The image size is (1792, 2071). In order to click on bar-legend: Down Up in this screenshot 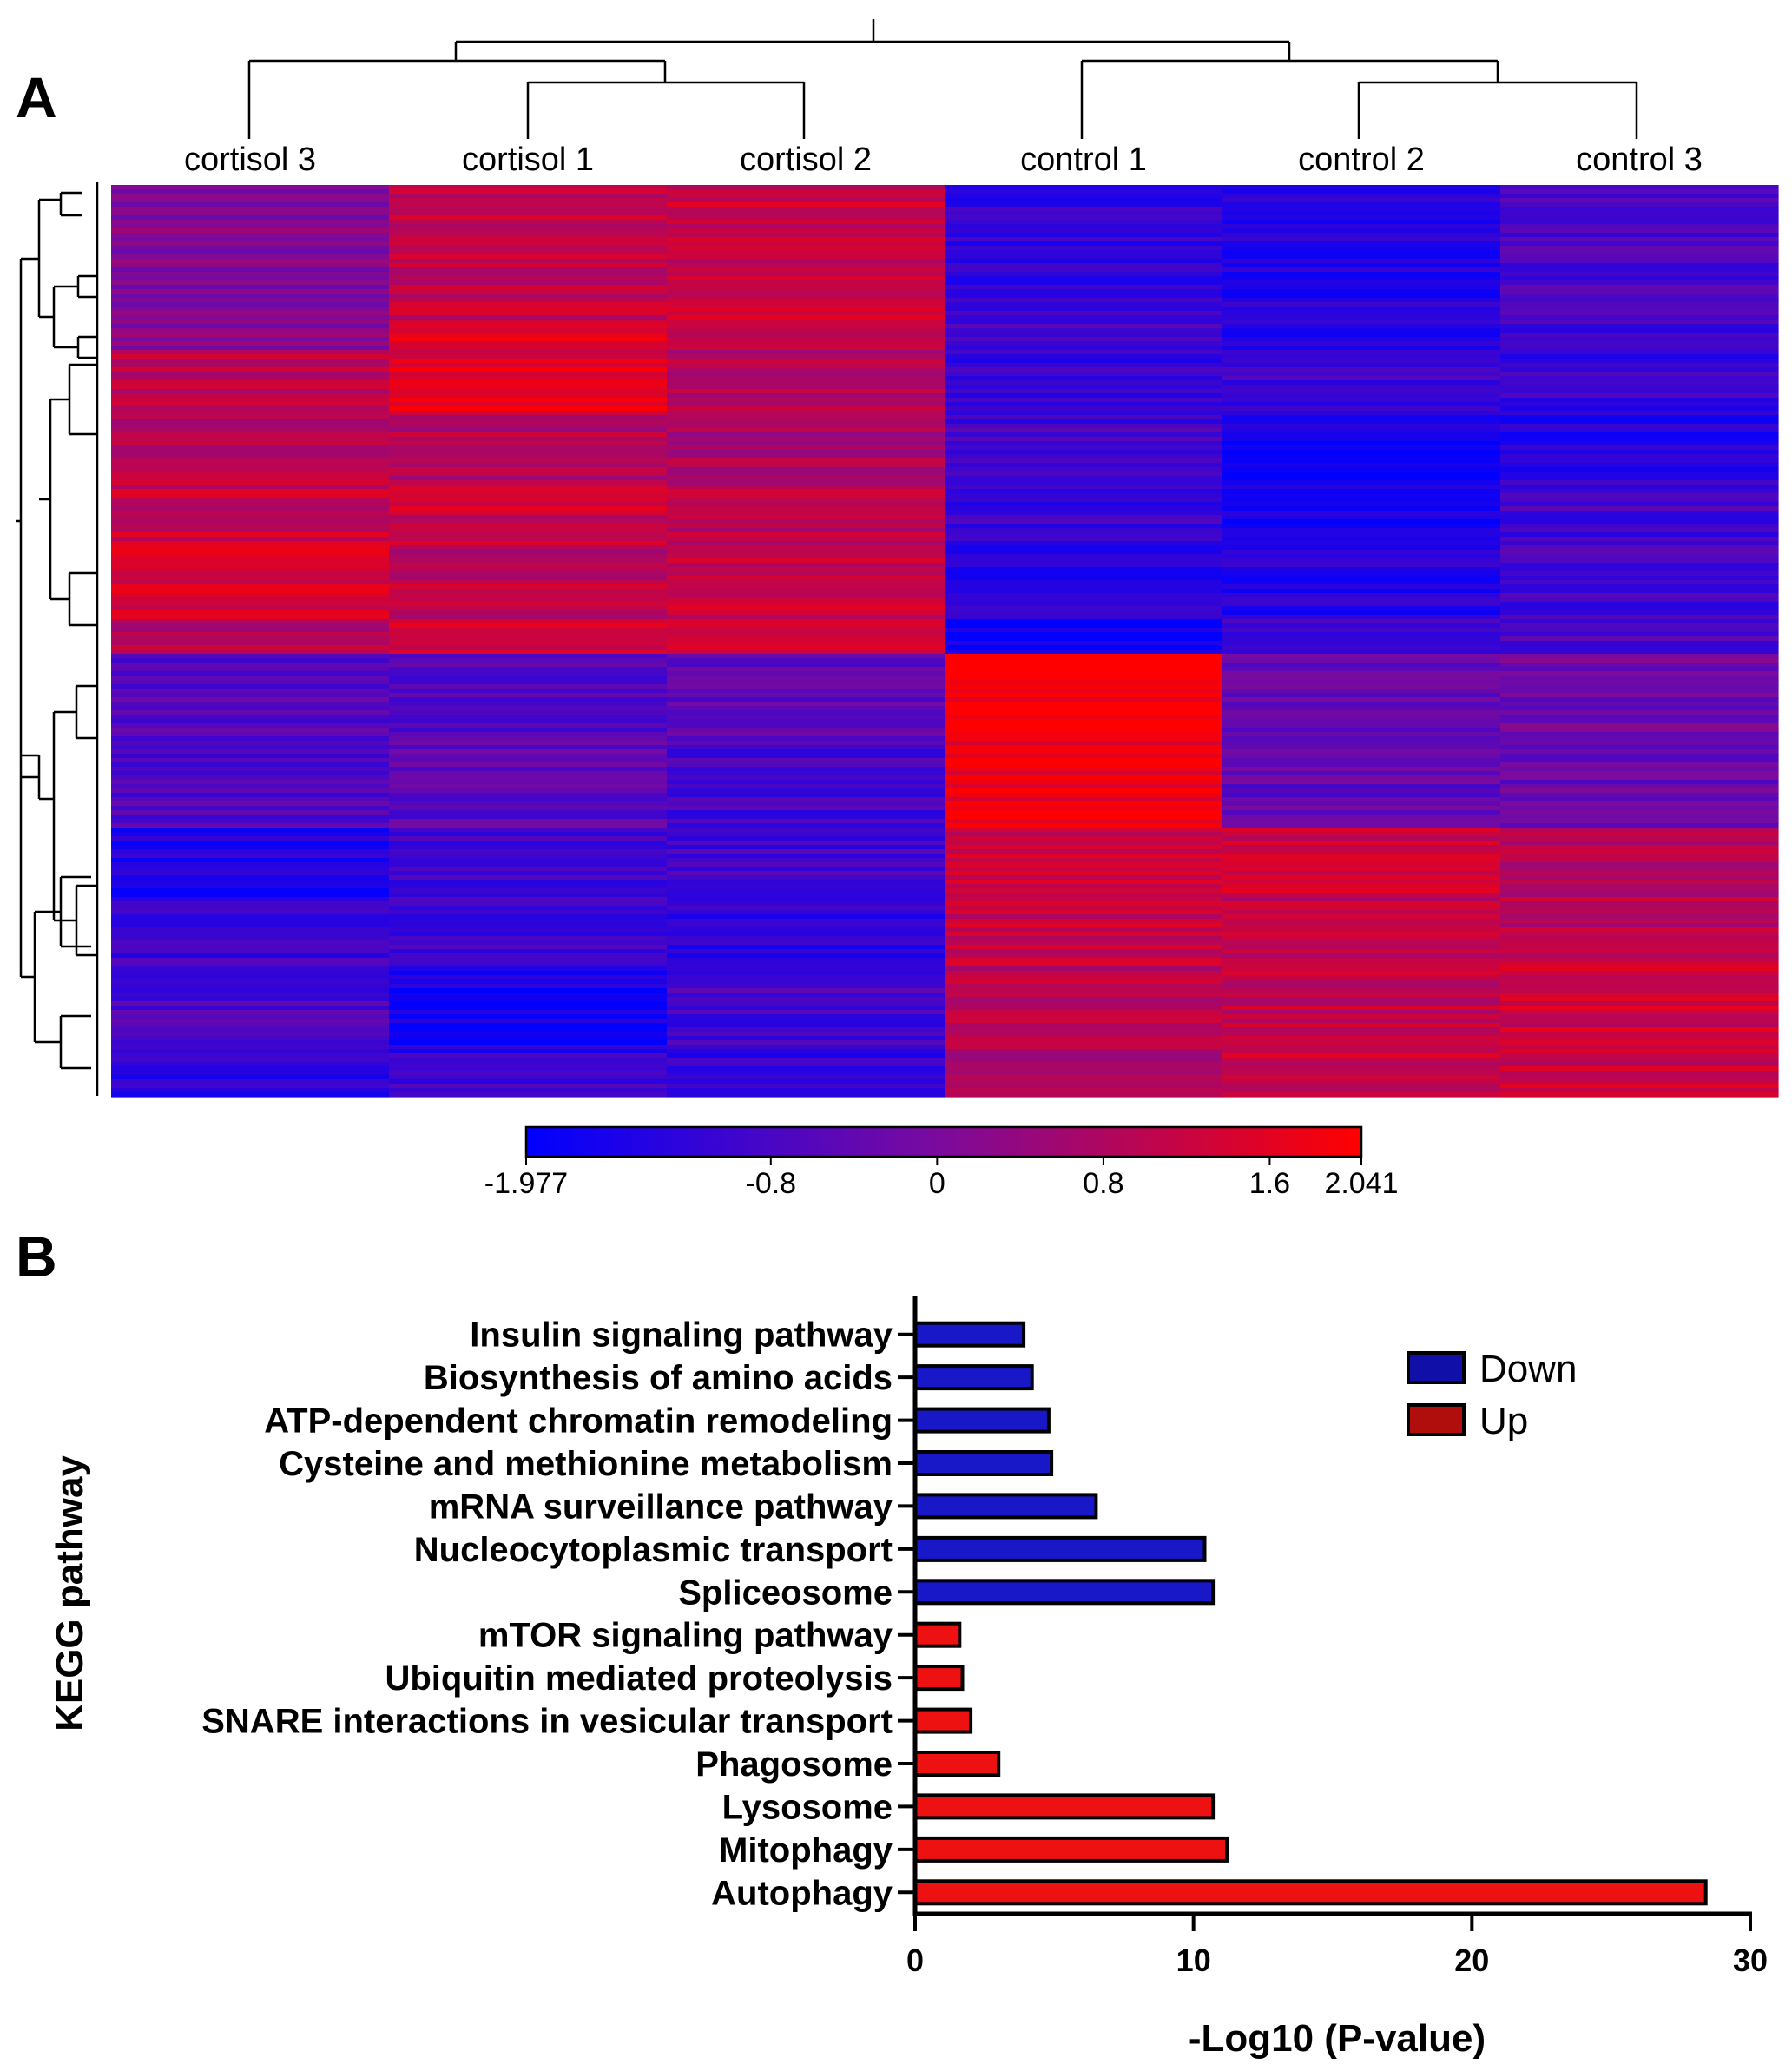, I will do `click(1492, 1395)`.